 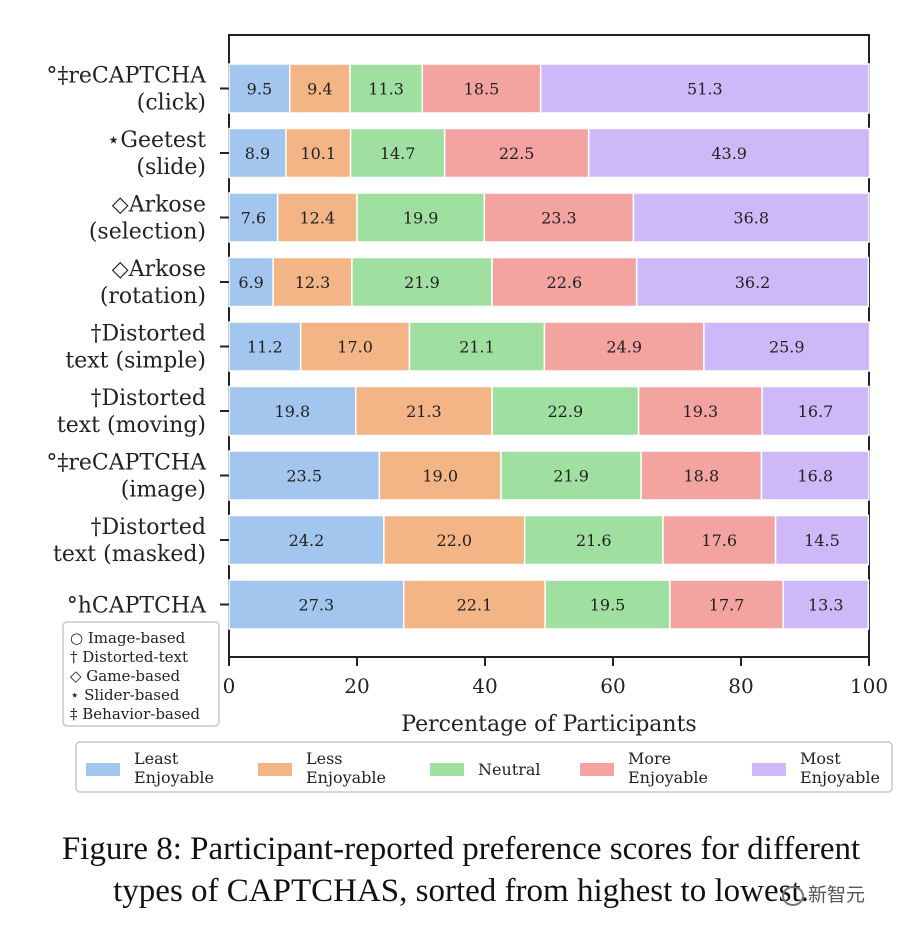 What do you see at coordinates (257, 153) in the screenshot?
I see `data-label: 8.9` at bounding box center [257, 153].